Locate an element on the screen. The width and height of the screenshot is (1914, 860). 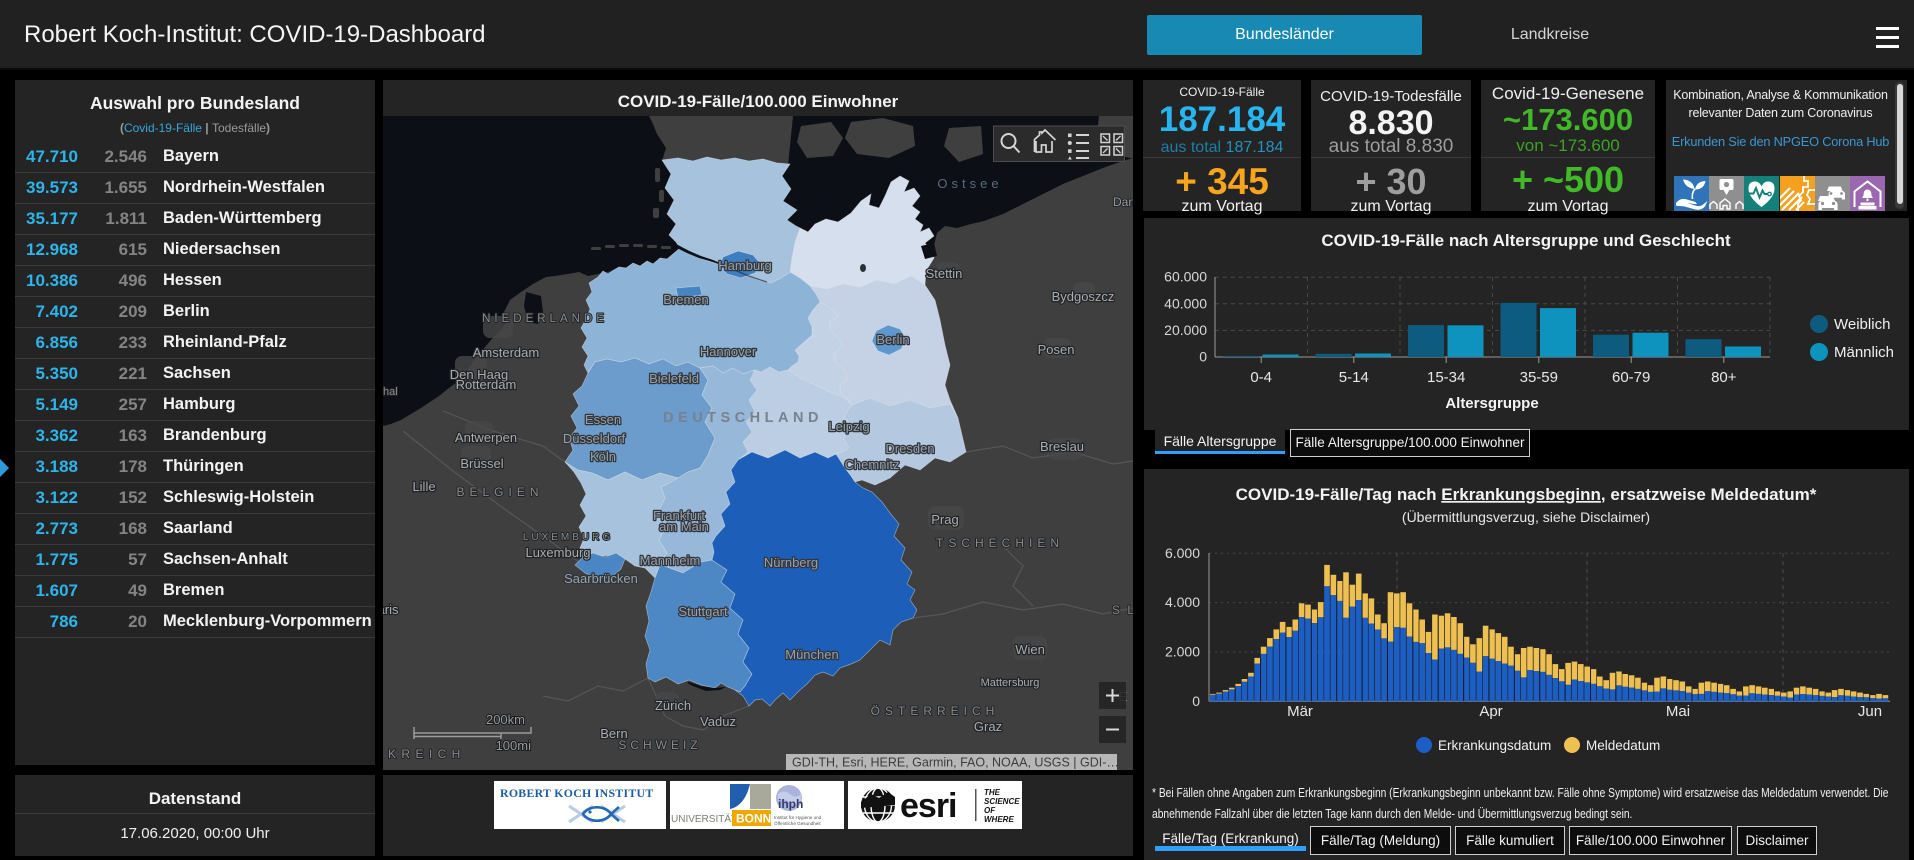
svg-text: UNIVERSITÄT is located at coordinates (704, 819).